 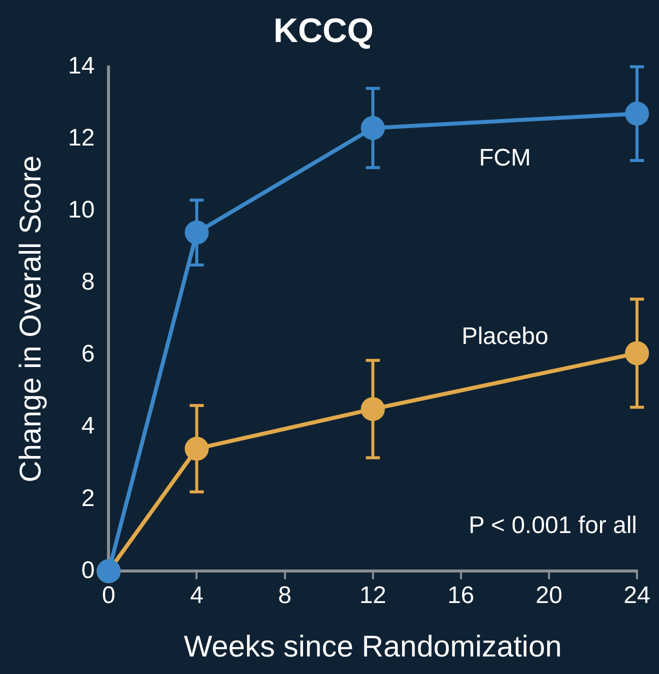 I want to click on y-tick-label: 6, so click(x=88, y=354).